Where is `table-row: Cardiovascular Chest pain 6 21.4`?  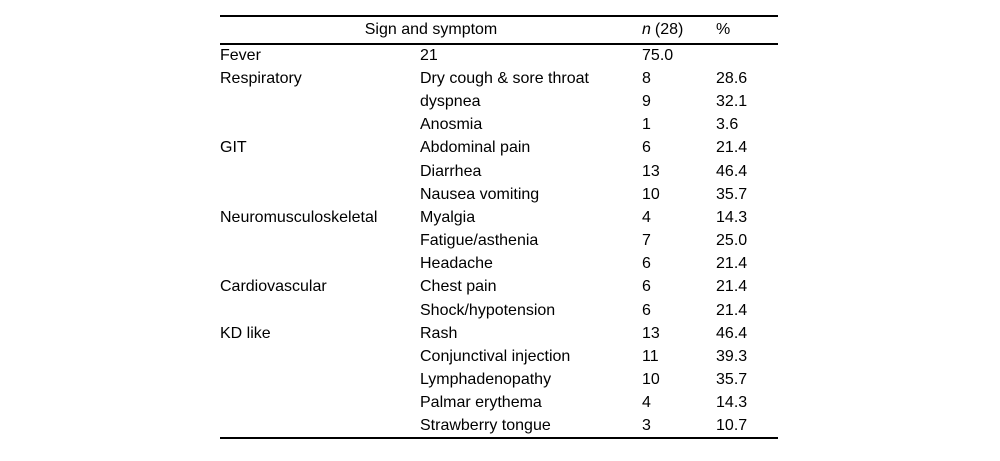 table-row: Cardiovascular Chest pain 6 21.4 is located at coordinates (499, 287).